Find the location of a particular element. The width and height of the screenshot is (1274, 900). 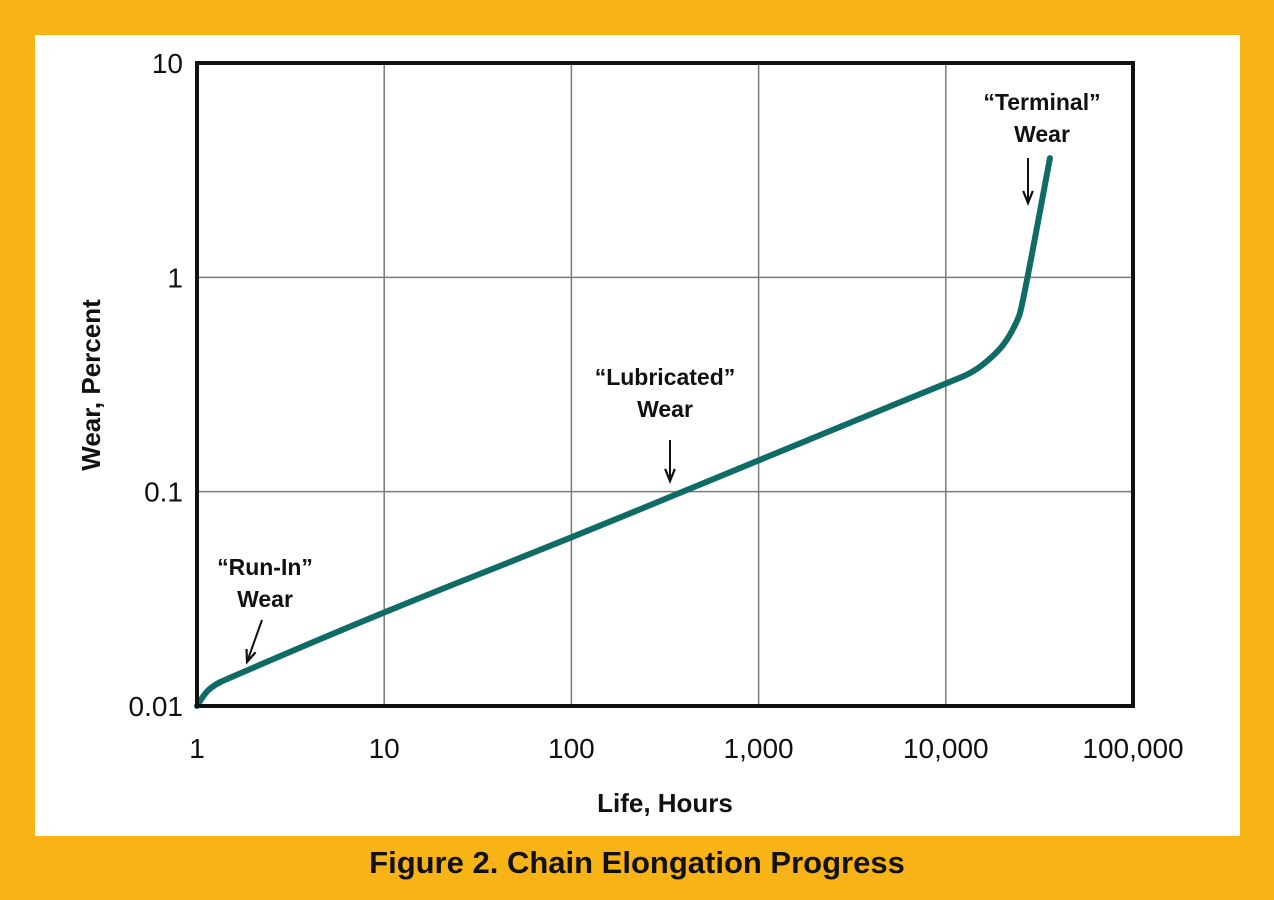

y-tick-label: 0.1 is located at coordinates (163, 492).